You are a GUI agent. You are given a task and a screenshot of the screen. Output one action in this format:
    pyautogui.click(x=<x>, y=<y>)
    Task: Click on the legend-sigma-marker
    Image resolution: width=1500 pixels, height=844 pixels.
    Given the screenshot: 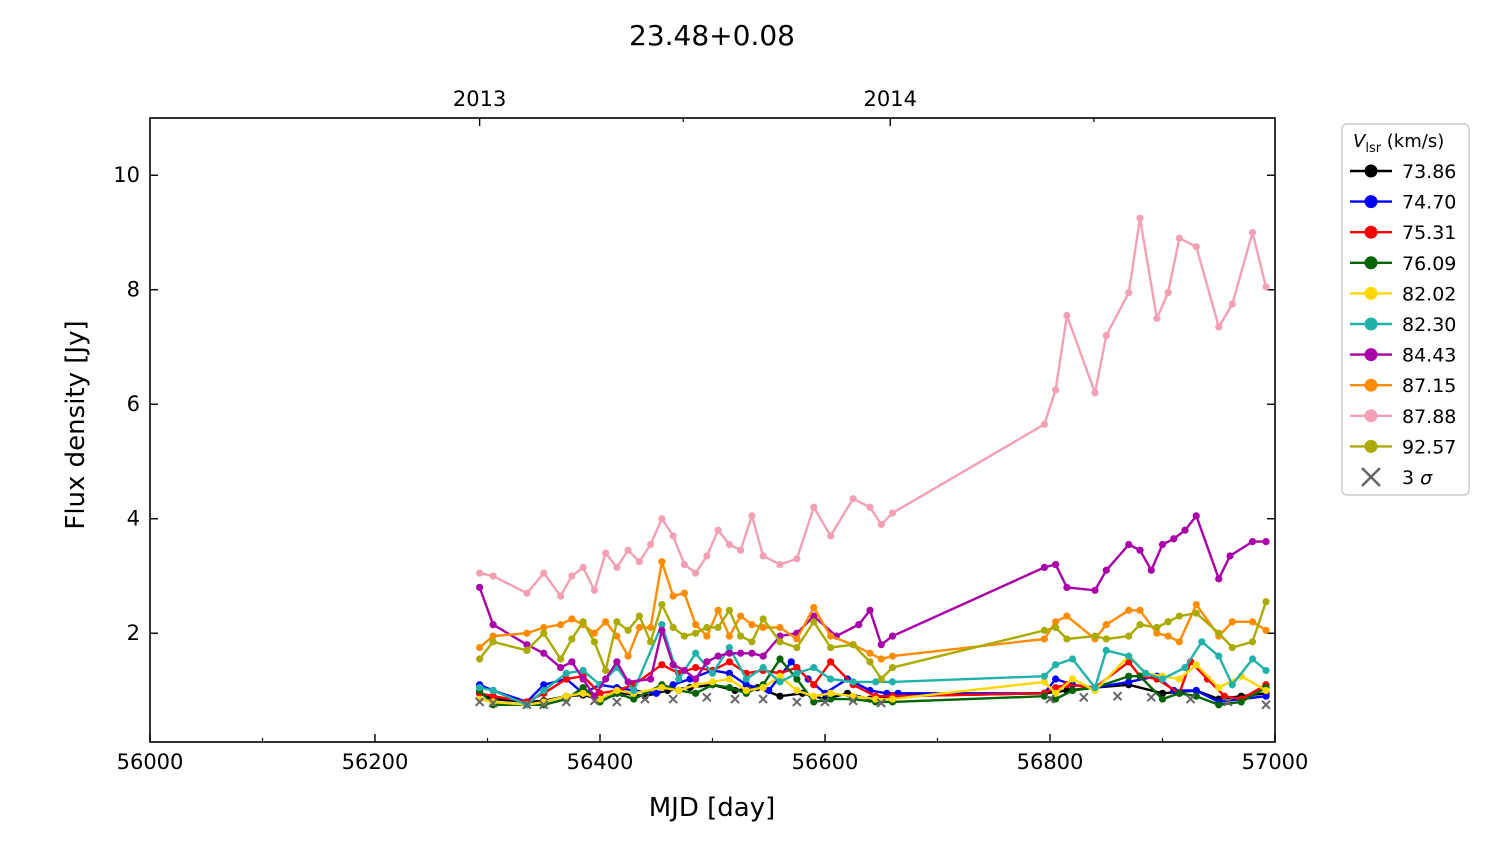 What is the action you would take?
    pyautogui.click(x=1371, y=477)
    